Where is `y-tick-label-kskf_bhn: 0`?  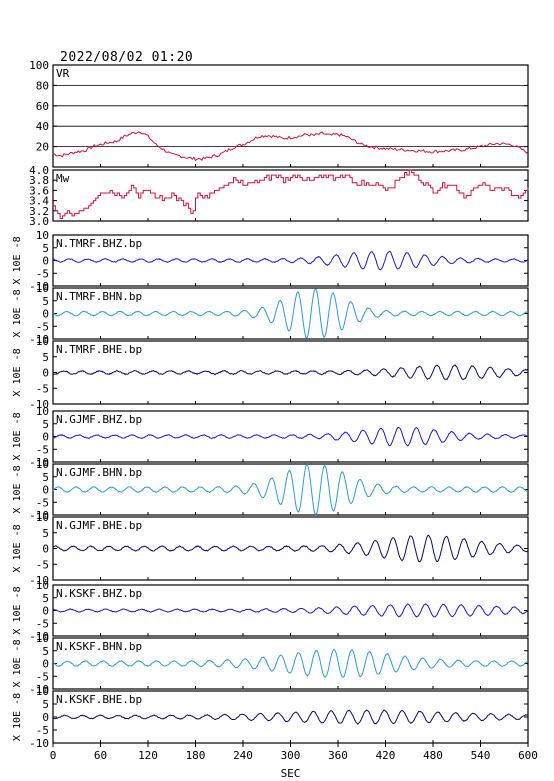
y-tick-label-kskf_bhn: 0 is located at coordinates (45, 664).